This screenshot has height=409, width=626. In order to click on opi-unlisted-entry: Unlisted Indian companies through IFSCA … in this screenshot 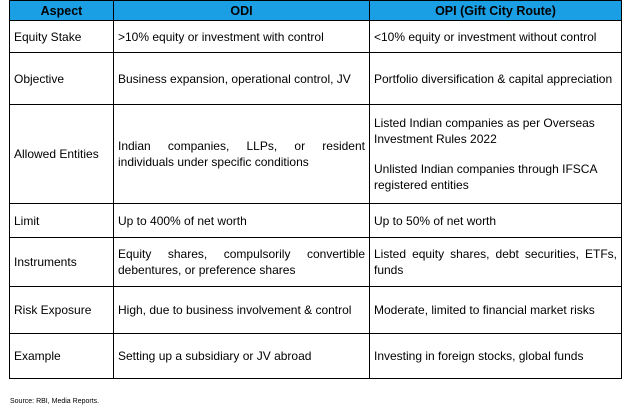, I will do `click(485, 177)`.